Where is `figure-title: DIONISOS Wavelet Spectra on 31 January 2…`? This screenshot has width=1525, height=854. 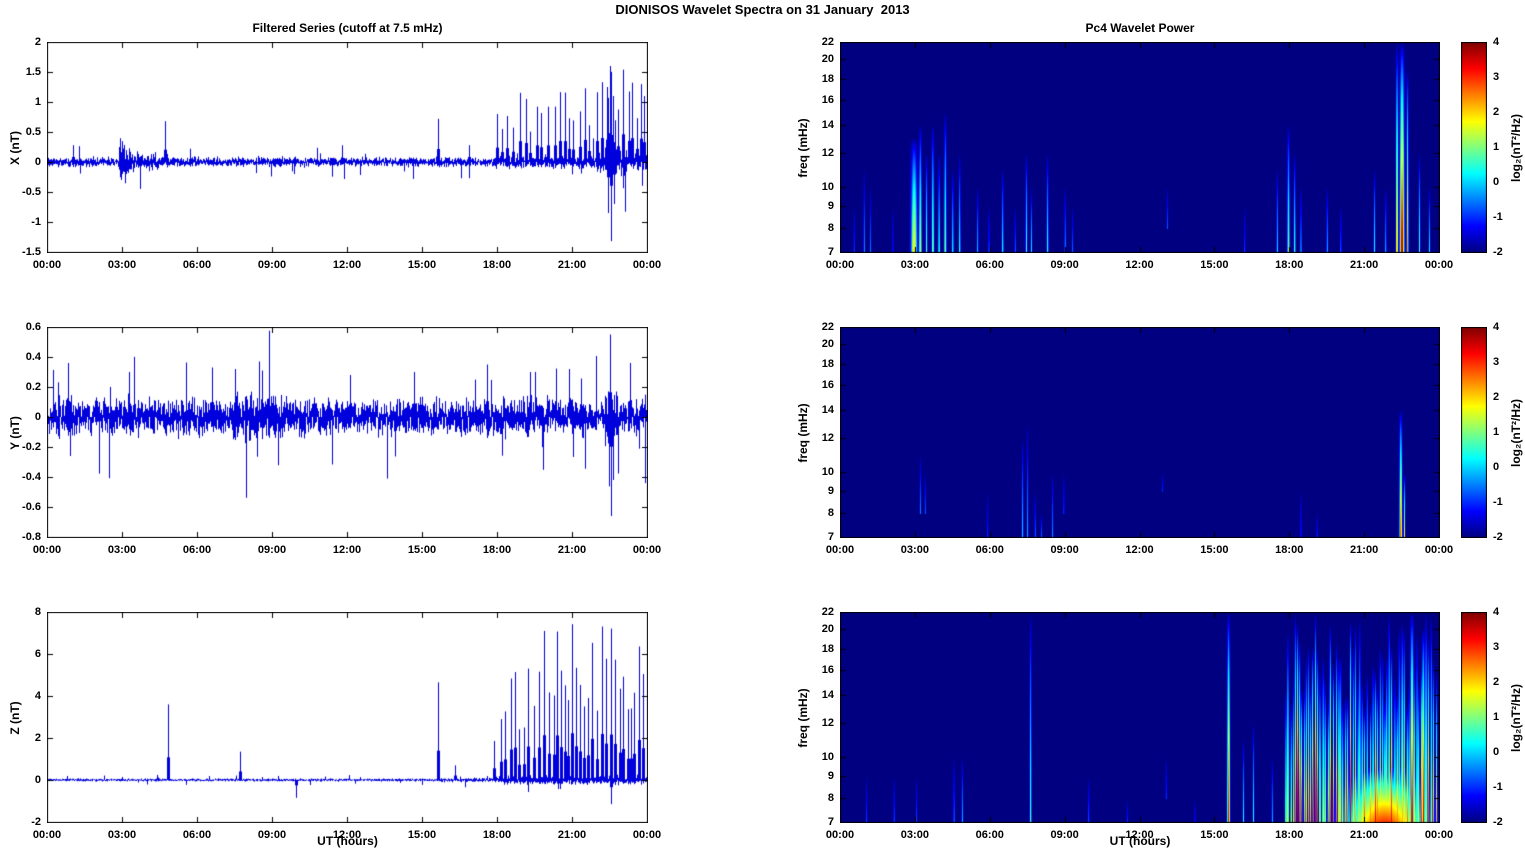 figure-title: DIONISOS Wavelet Spectra on 31 January 2… is located at coordinates (762, 9).